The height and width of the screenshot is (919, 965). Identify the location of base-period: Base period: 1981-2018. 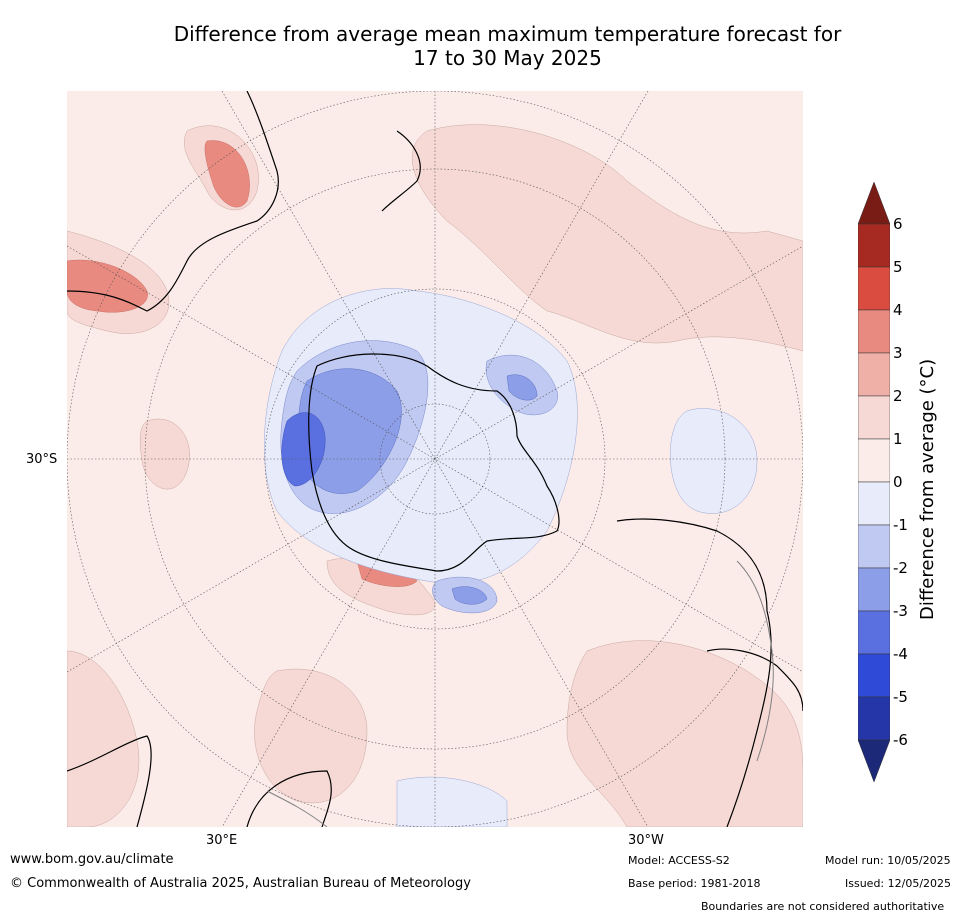
(694, 883).